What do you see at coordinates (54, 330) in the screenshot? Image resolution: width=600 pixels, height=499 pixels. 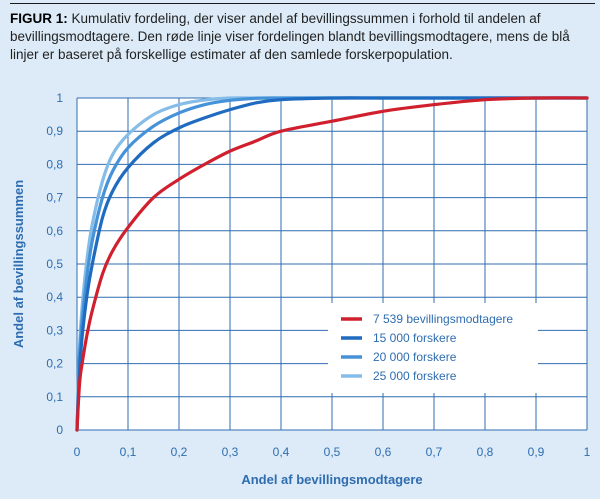 I see `y-tick-label: 0,3` at bounding box center [54, 330].